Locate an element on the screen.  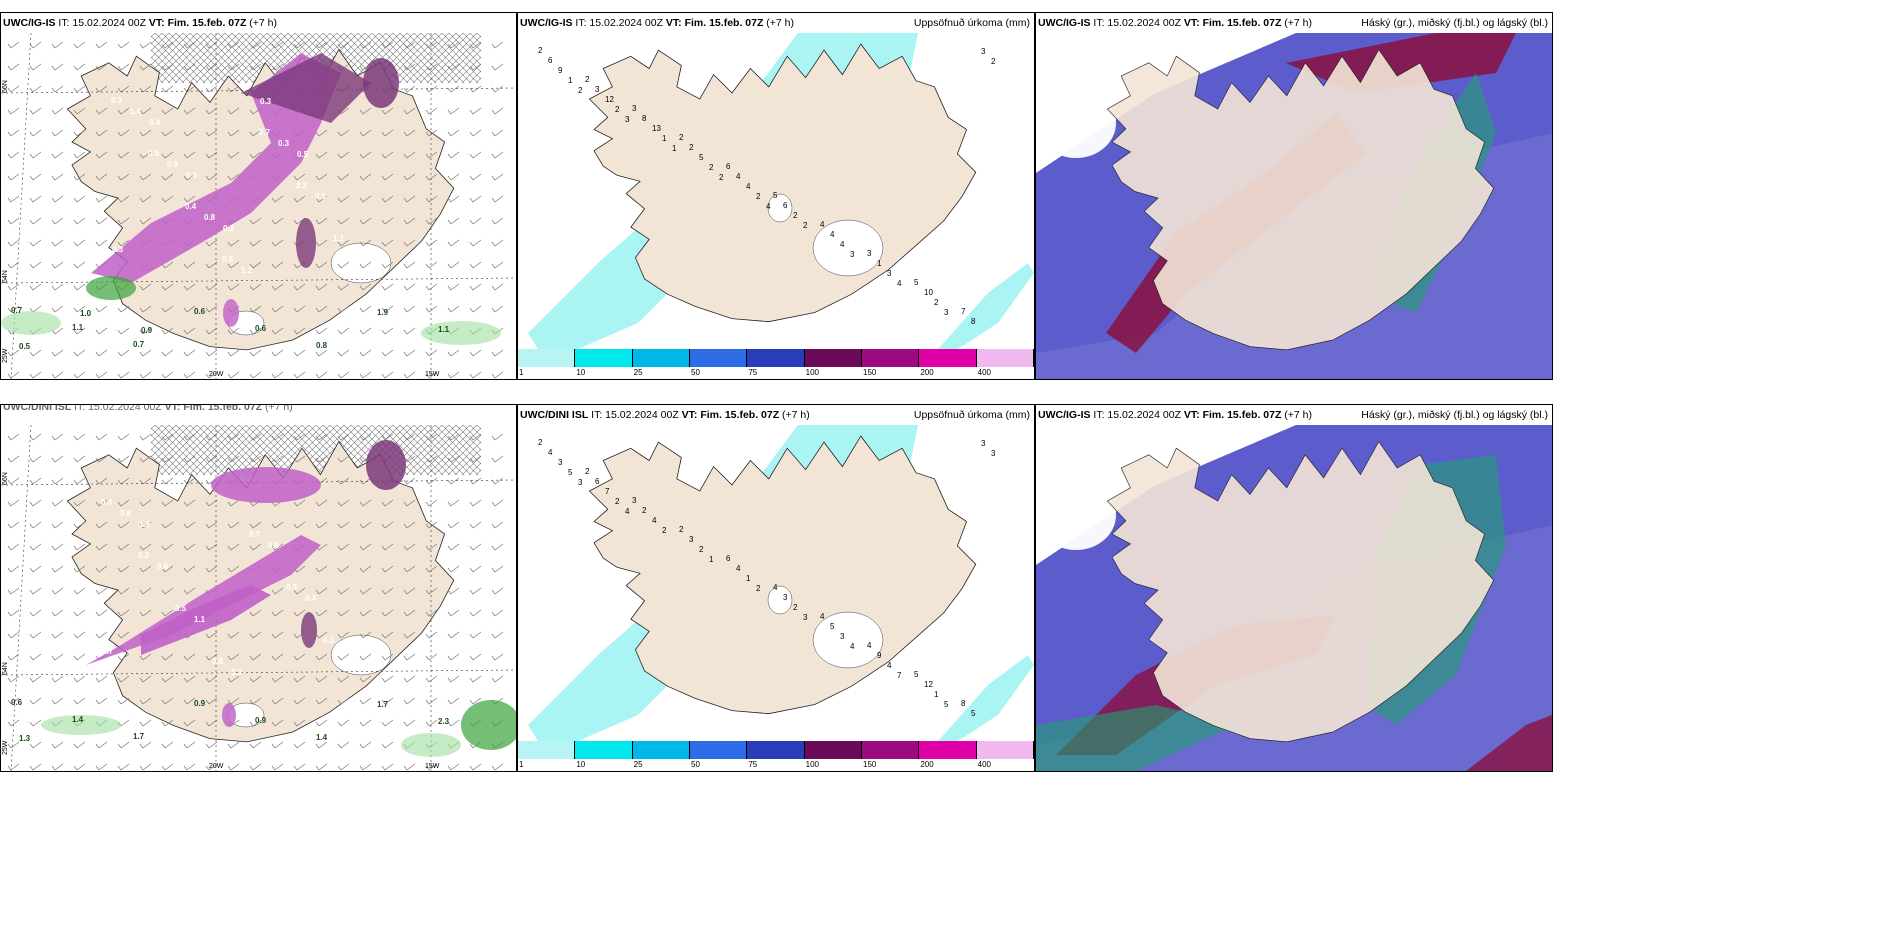
precip-value-label: 13 is located at coordinates (656, 128).